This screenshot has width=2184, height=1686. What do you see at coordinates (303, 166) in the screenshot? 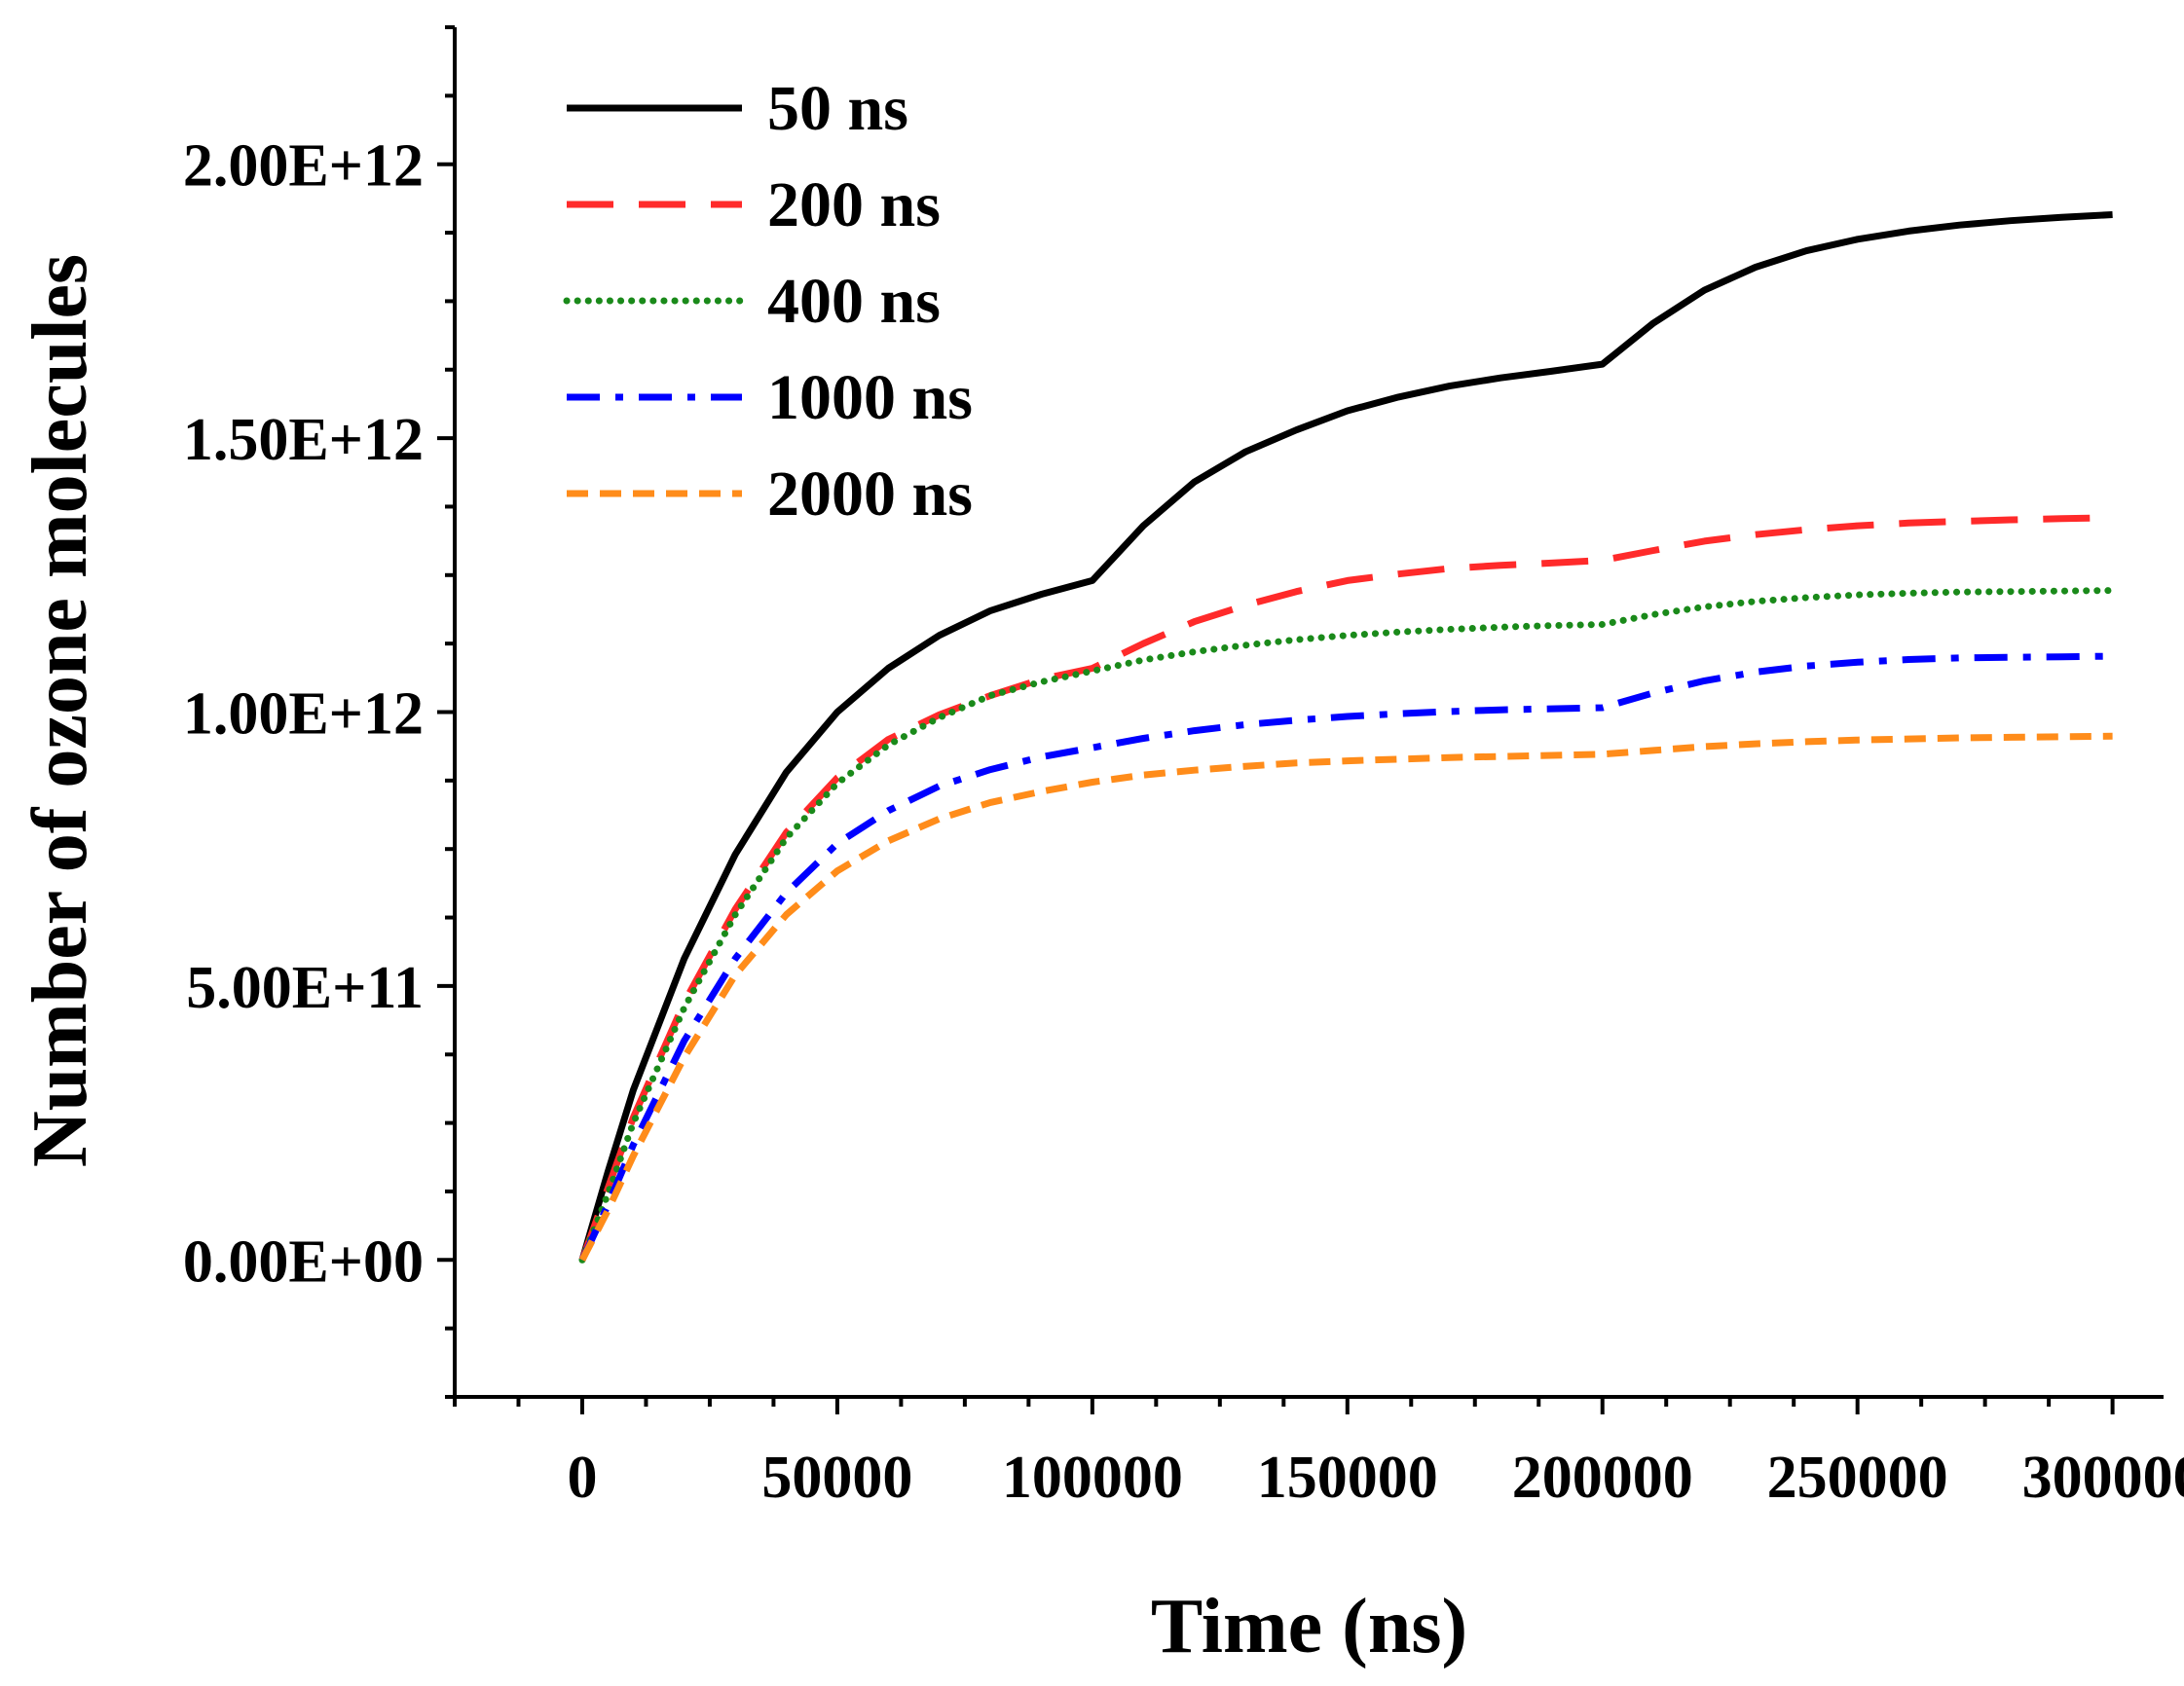
I see `y-tick-label: 2.00E+12` at bounding box center [303, 166].